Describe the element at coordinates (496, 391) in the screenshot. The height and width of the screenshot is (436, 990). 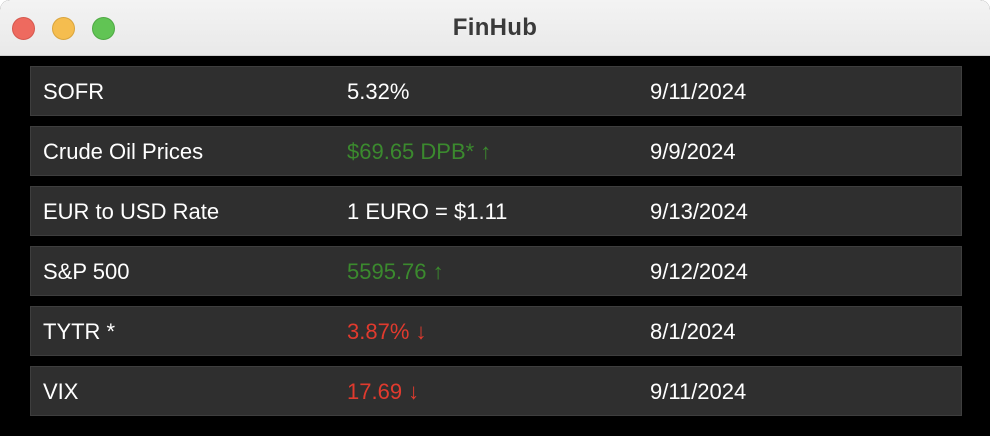
I see `metric-row-vix: VIX 17.69 ↓ 9/11/2024` at that location.